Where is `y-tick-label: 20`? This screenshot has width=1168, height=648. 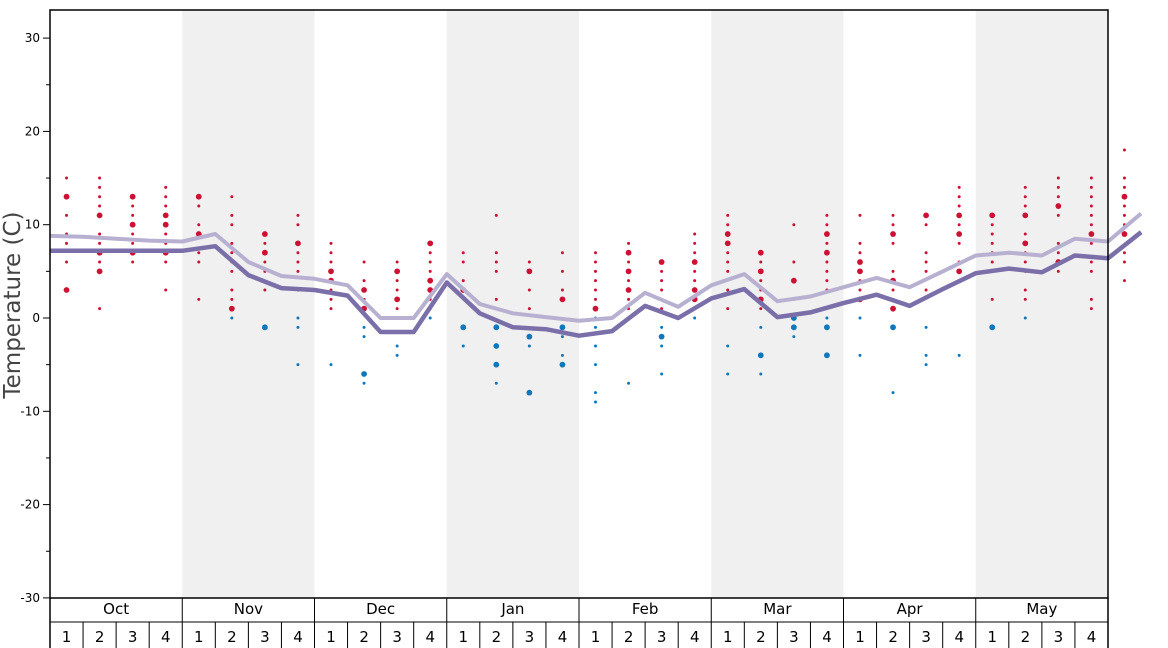
y-tick-label: 20 is located at coordinates (32, 131).